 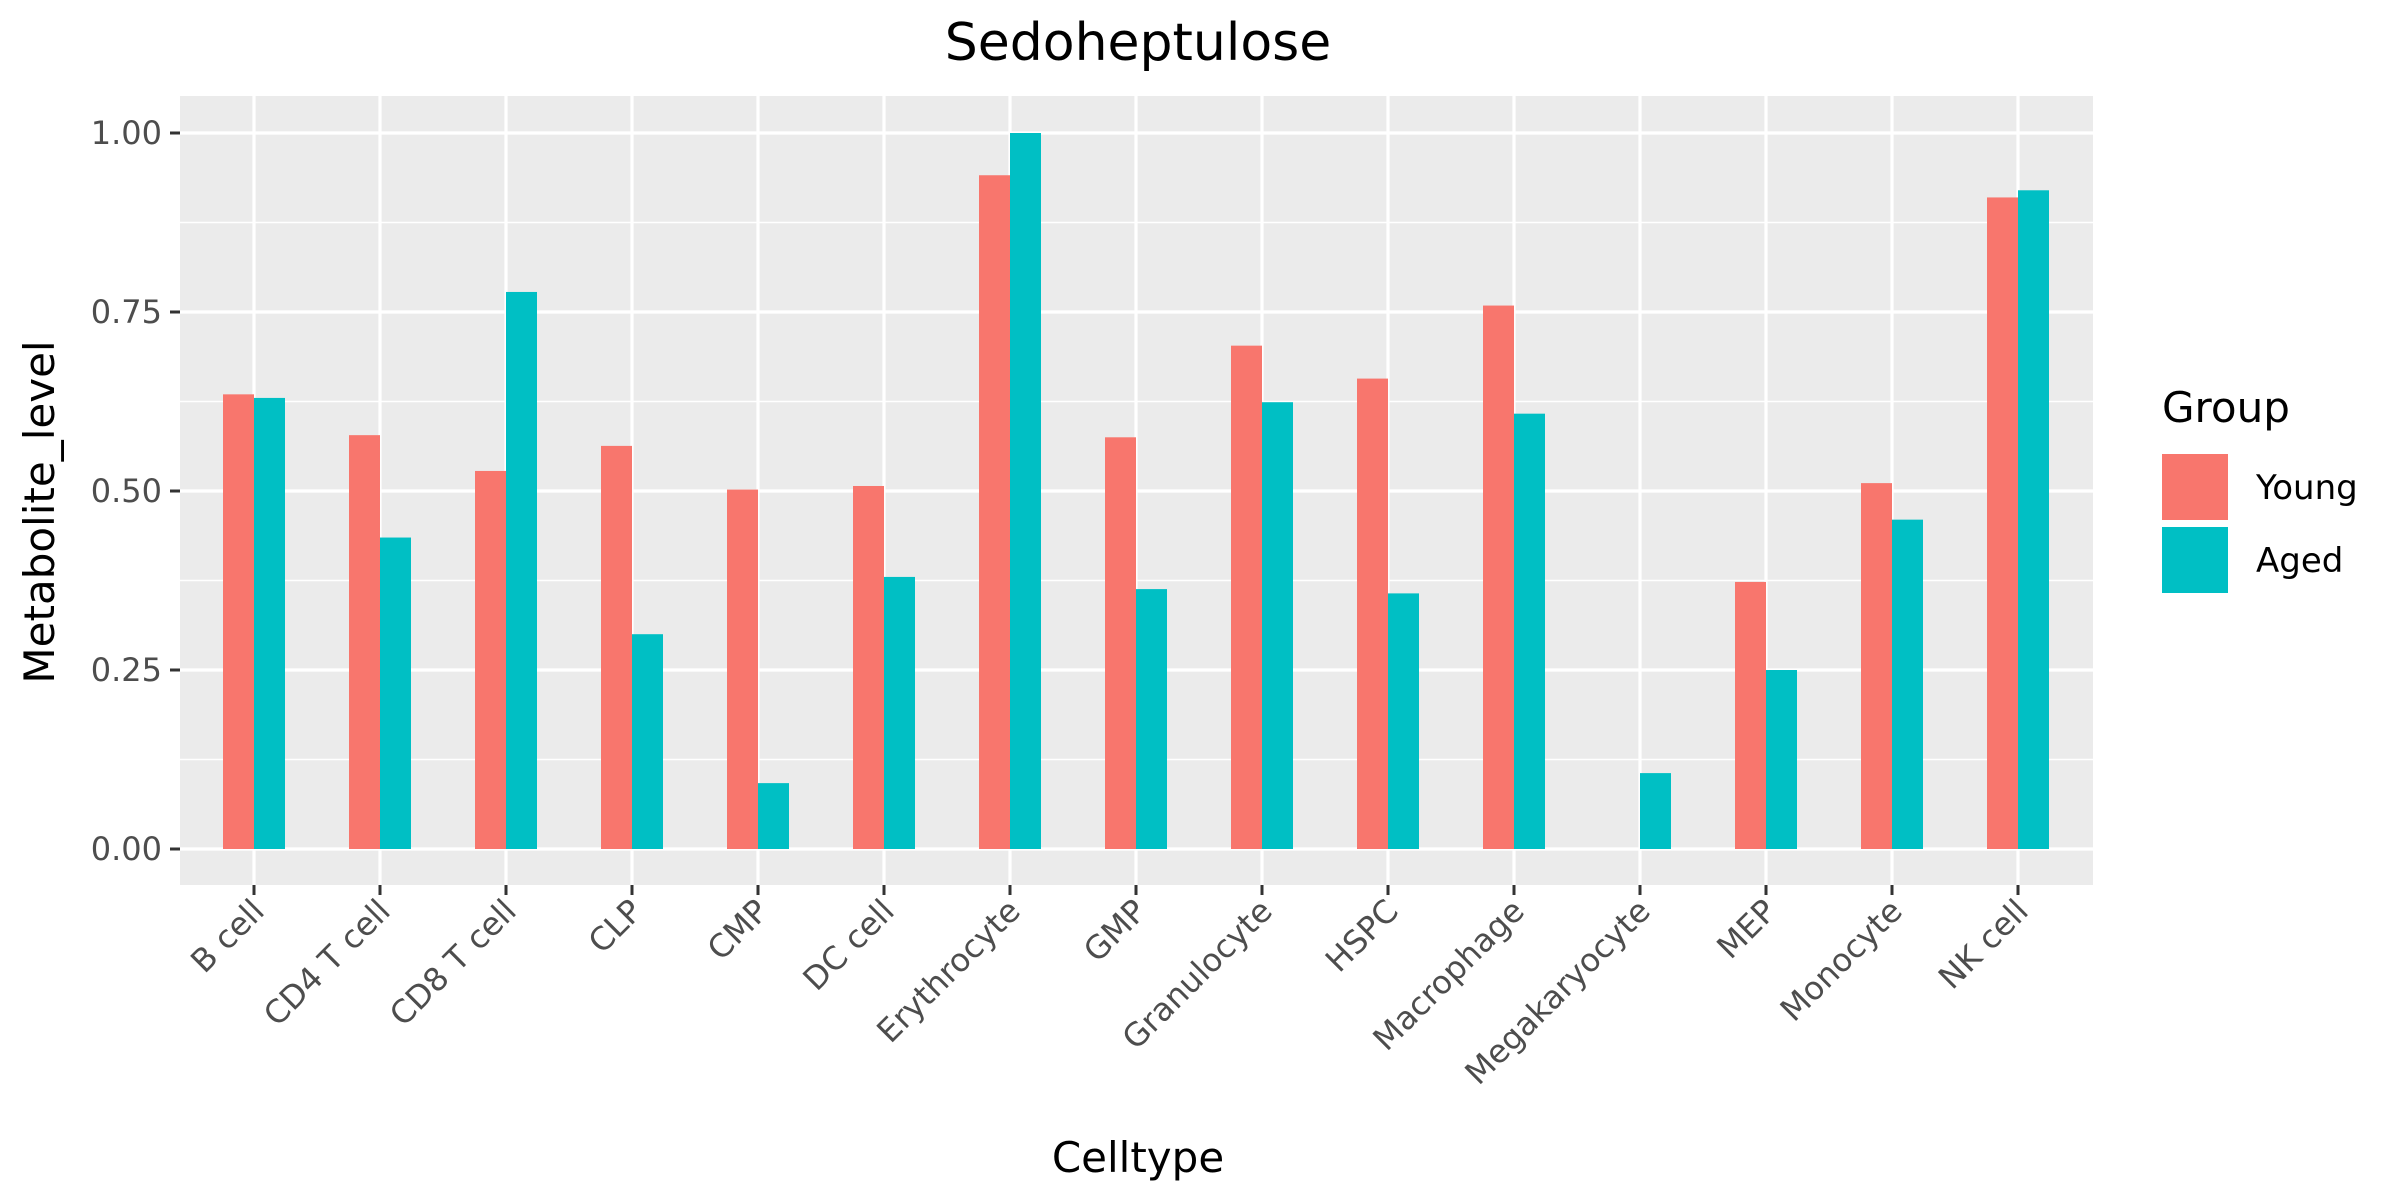 I want to click on bar-aged-gmp, so click(x=1151, y=719).